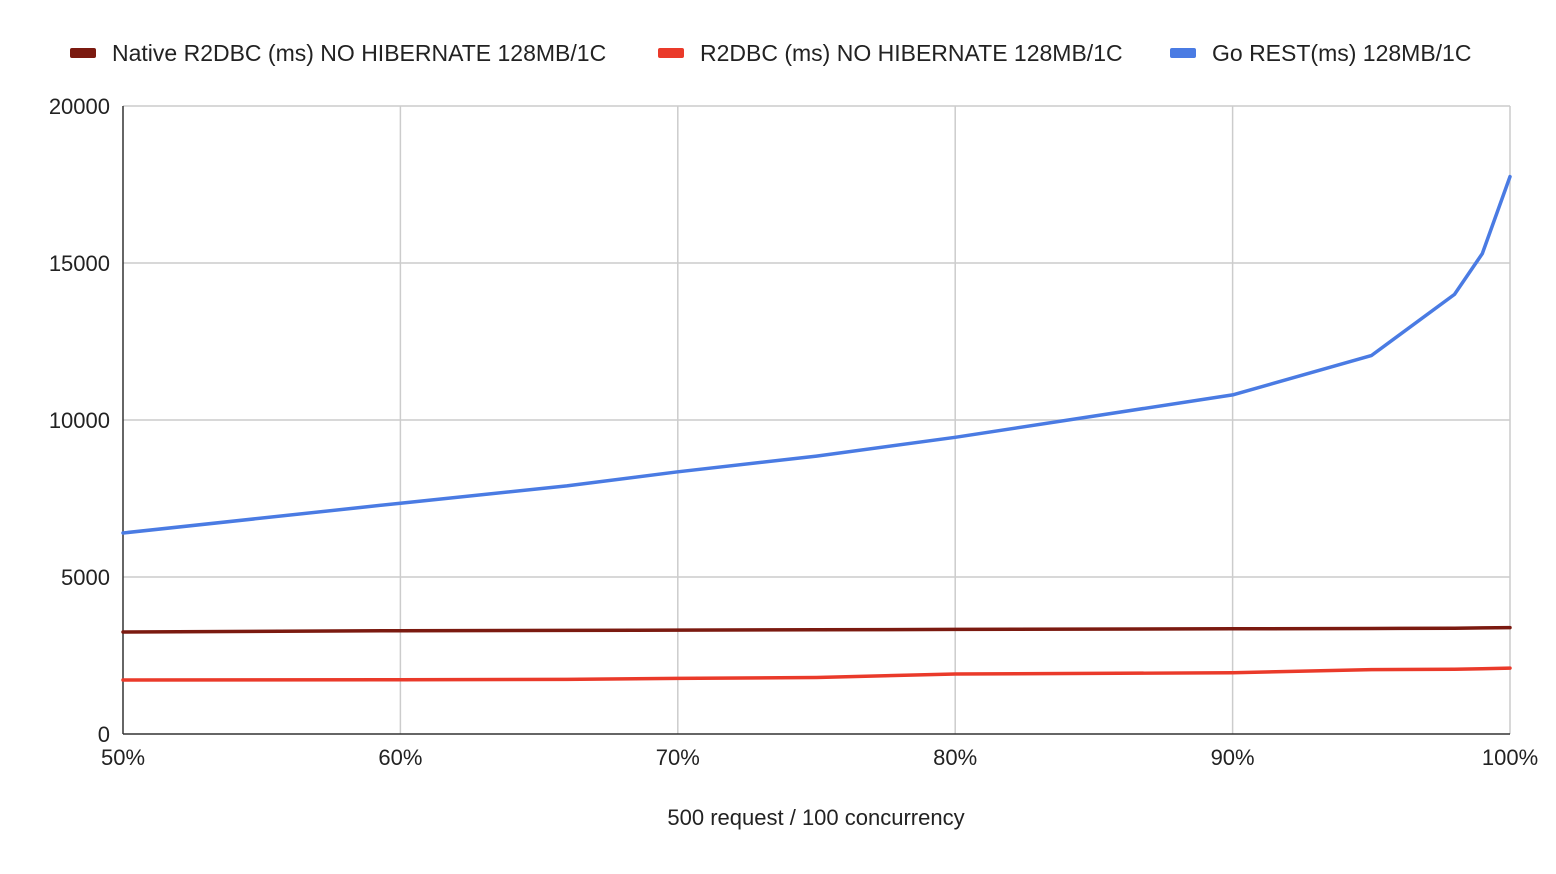 This screenshot has height=874, width=1556. I want to click on x-axis-title: 500 request / 100 concurrency, so click(815, 817).